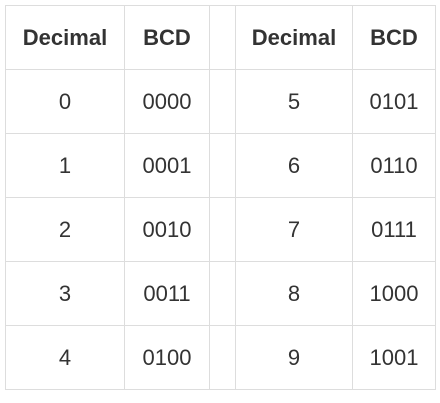 Image resolution: width=440 pixels, height=403 pixels. Describe the element at coordinates (294, 165) in the screenshot. I see `cell-right-decimal: 6` at that location.